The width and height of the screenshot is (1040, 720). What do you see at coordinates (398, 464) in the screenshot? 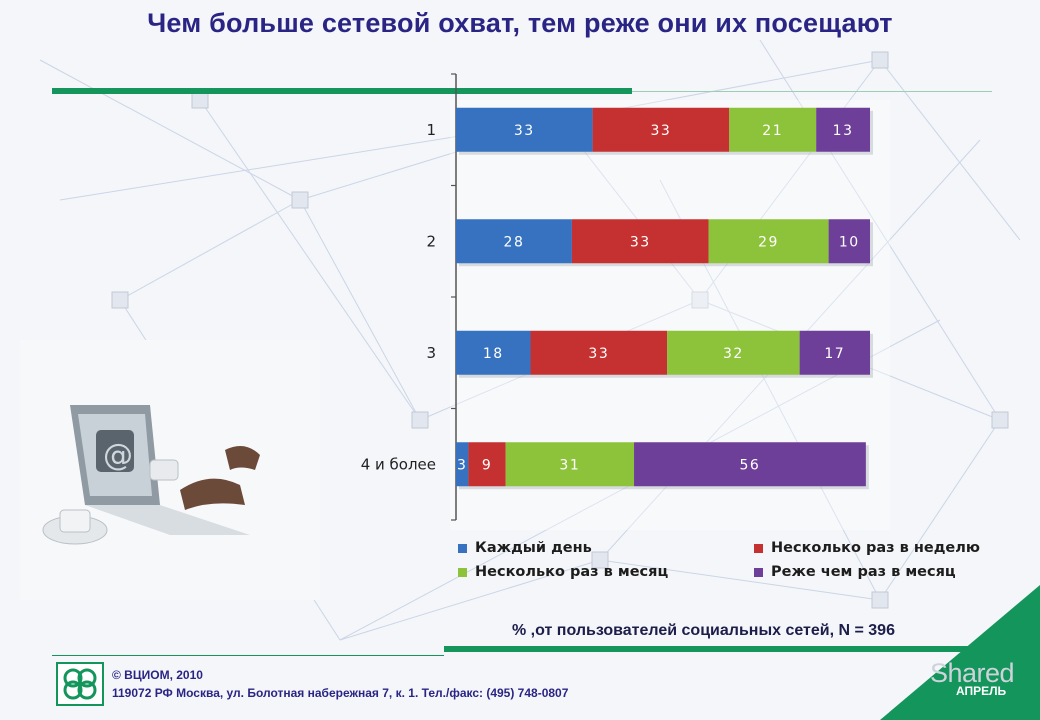
I see `category-label: 4 и более` at bounding box center [398, 464].